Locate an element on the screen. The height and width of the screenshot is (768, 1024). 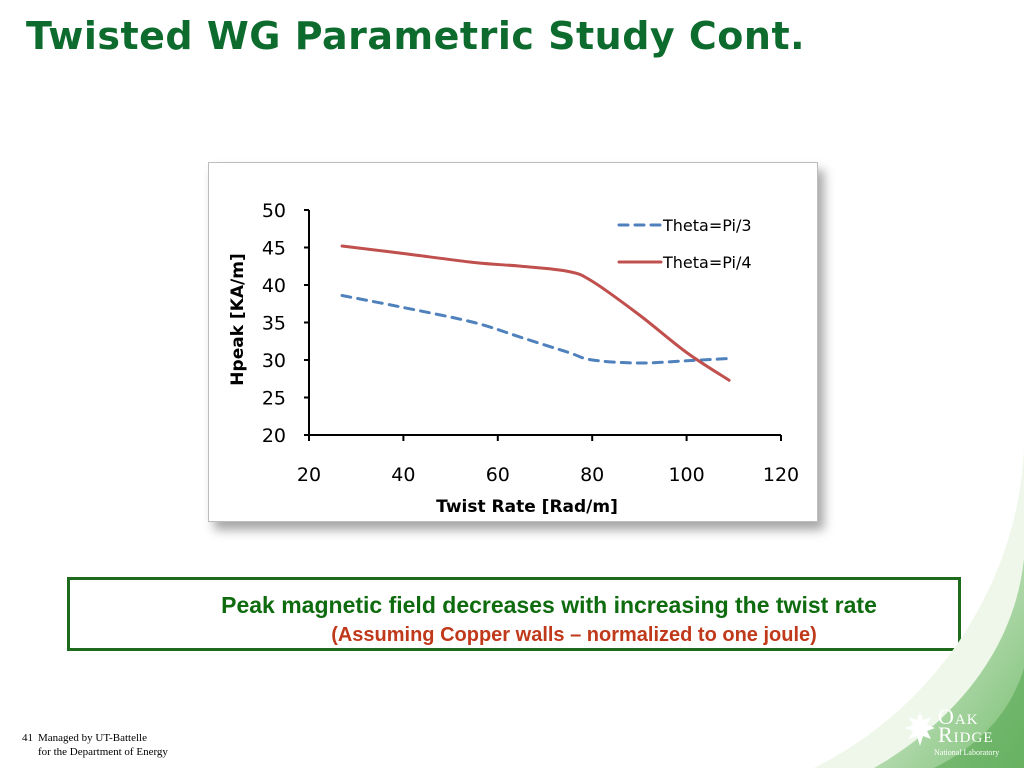
footer-line-1: Managed by UT-Battelle is located at coordinates (92, 738).